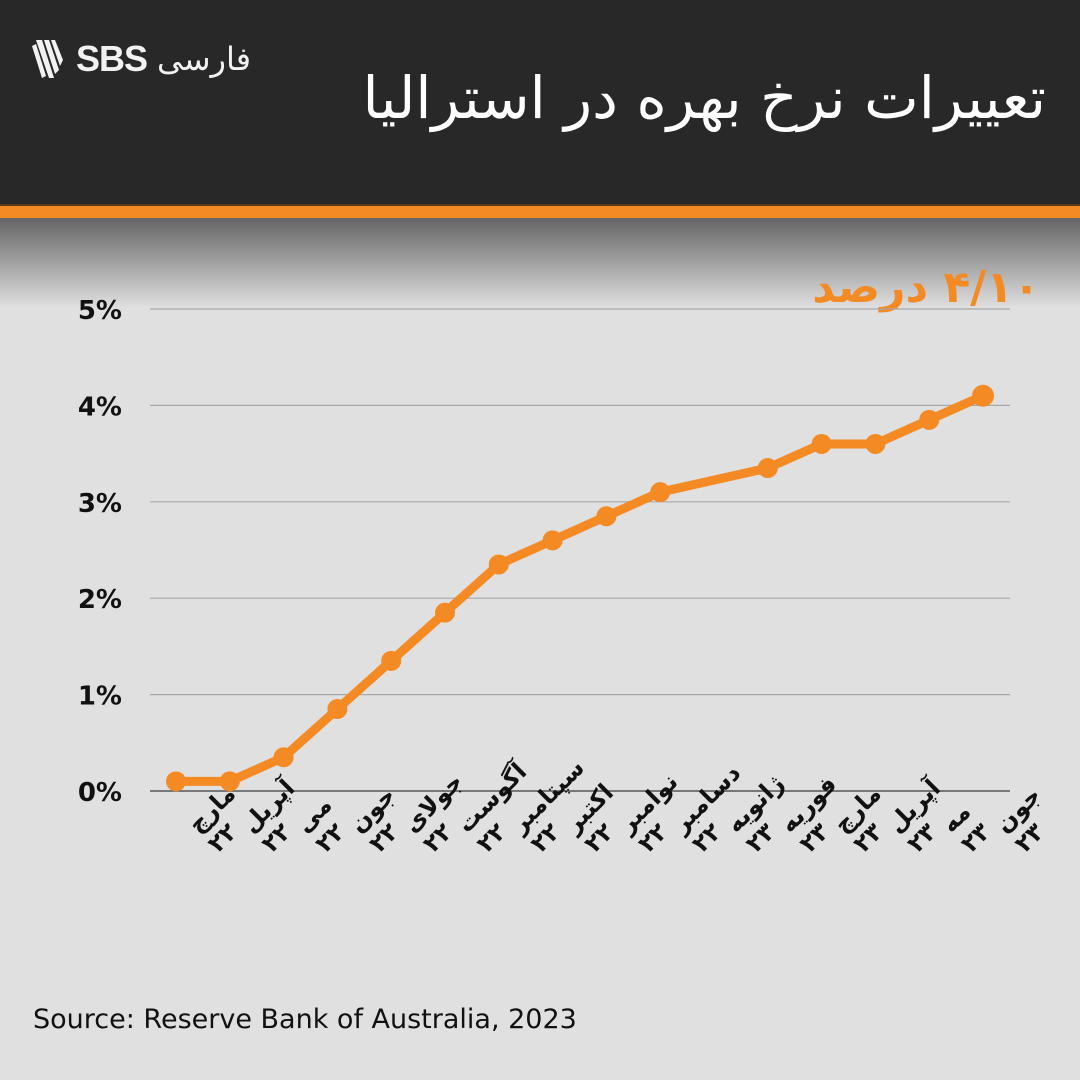  What do you see at coordinates (100, 793) in the screenshot?
I see `y-tick-label: 0%` at bounding box center [100, 793].